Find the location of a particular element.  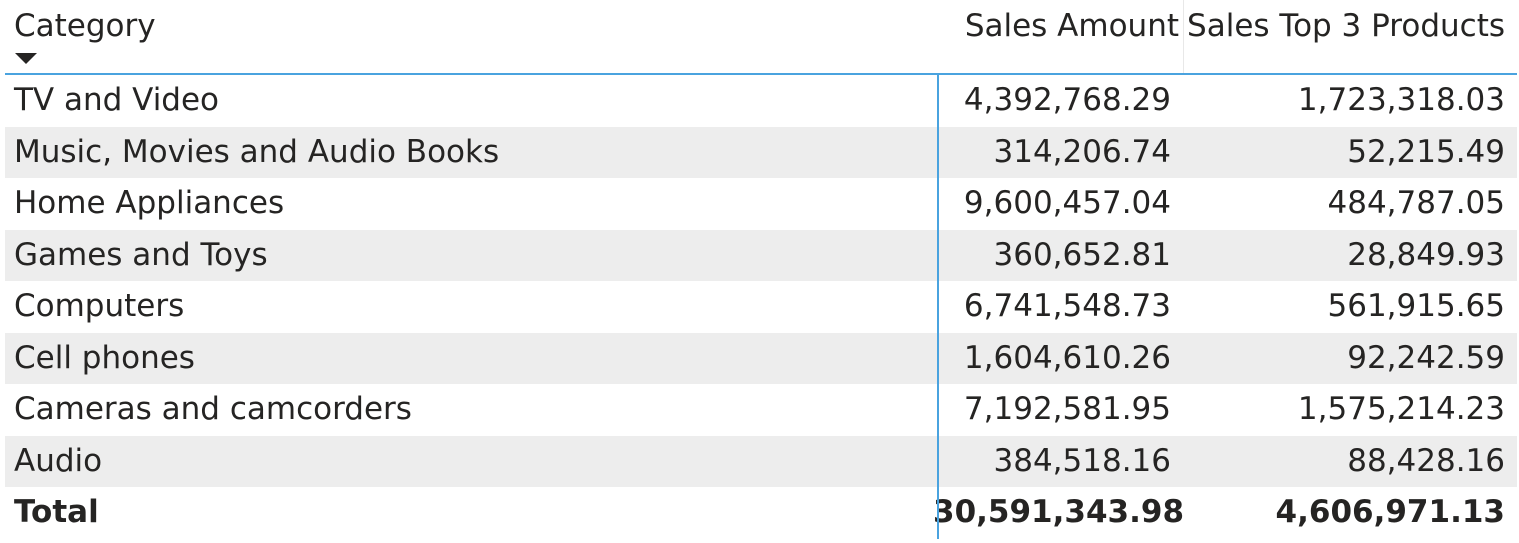

total-label: Total is located at coordinates (56, 512).